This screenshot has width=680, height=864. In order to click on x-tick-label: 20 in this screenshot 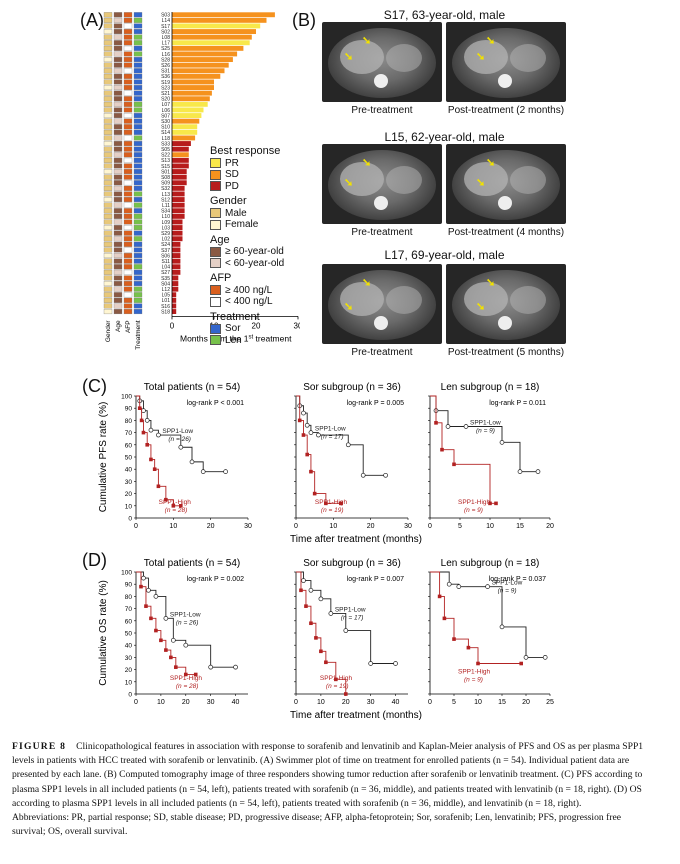, I will do `click(526, 702)`.